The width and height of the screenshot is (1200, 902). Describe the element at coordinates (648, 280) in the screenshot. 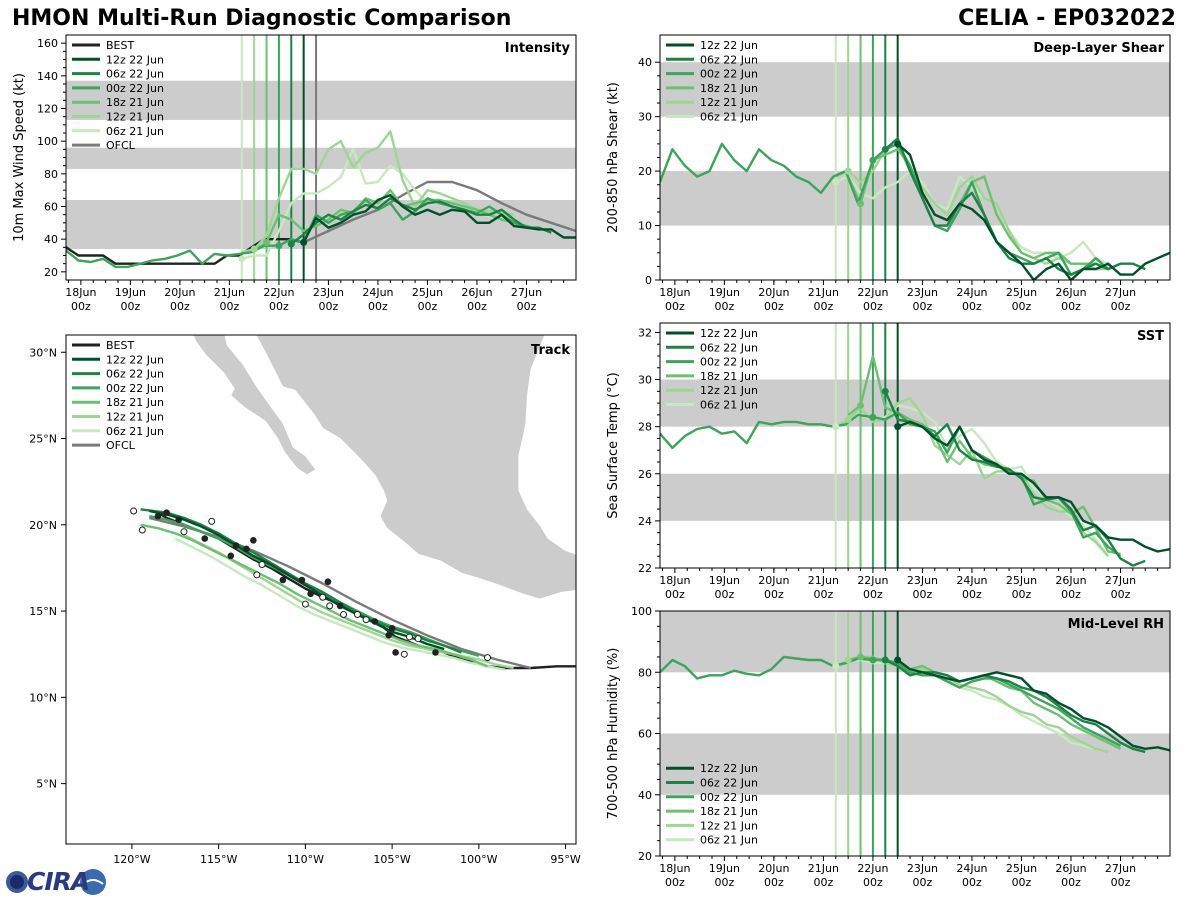

I see `y-tick-label: 0` at that location.